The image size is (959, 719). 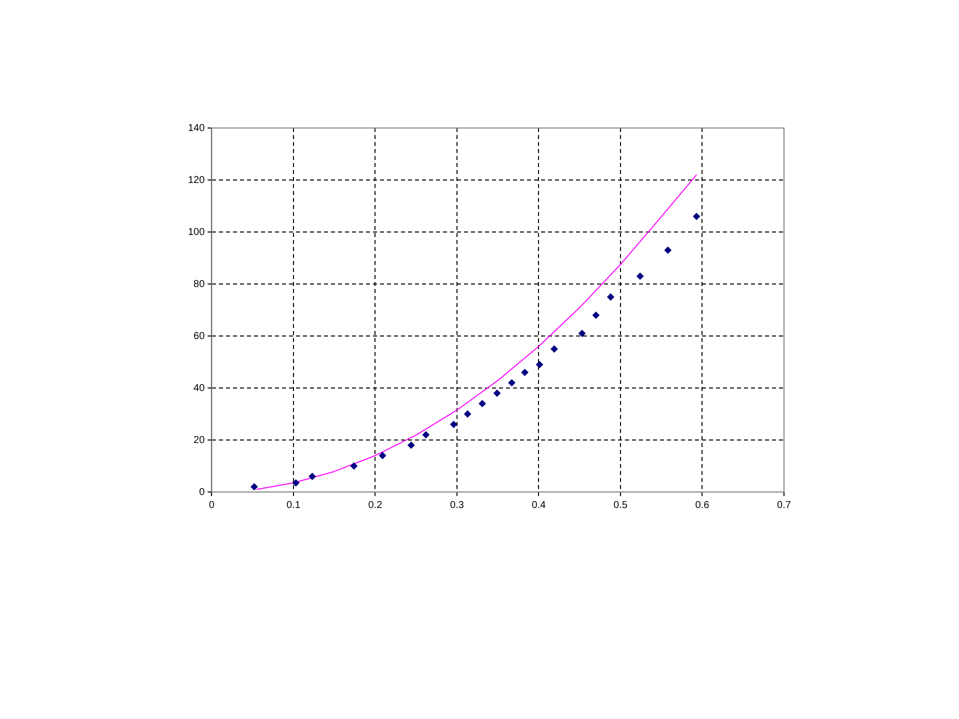 What do you see at coordinates (200, 388) in the screenshot?
I see `y-tick-label: 40` at bounding box center [200, 388].